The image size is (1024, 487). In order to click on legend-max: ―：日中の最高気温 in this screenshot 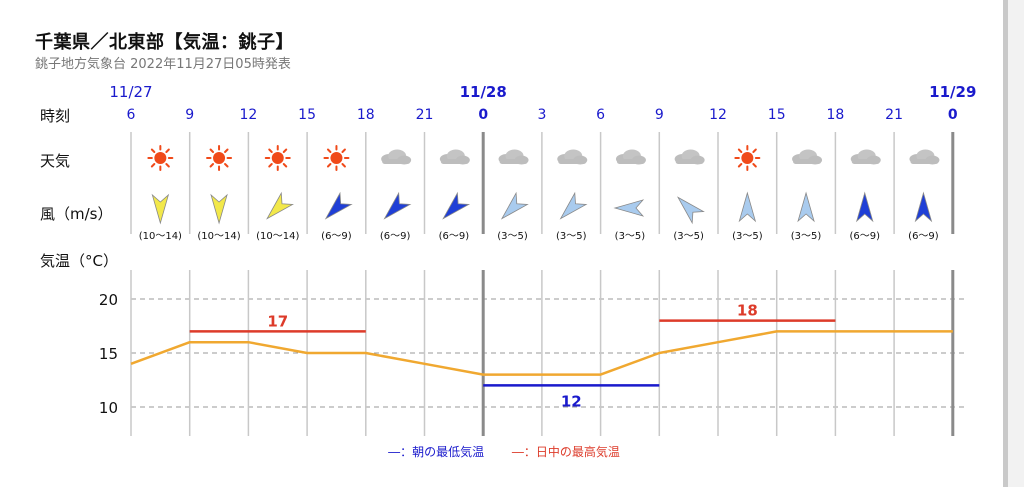, I will do `click(566, 451)`.